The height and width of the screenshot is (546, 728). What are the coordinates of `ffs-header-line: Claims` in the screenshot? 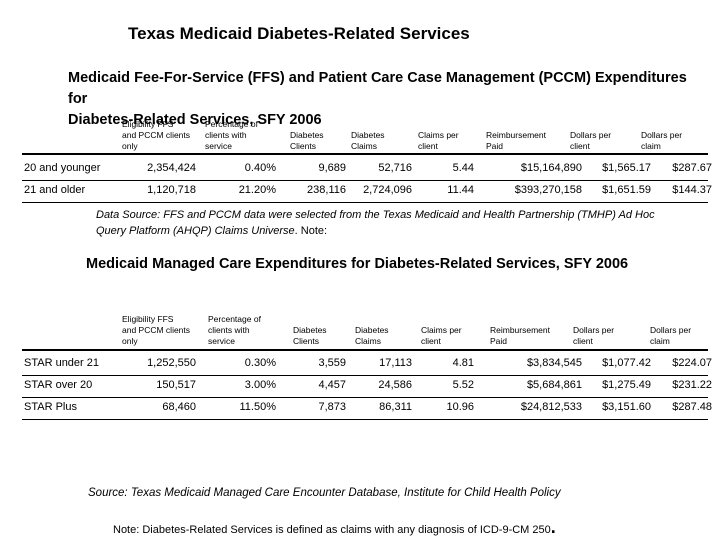 It's located at (364, 146).